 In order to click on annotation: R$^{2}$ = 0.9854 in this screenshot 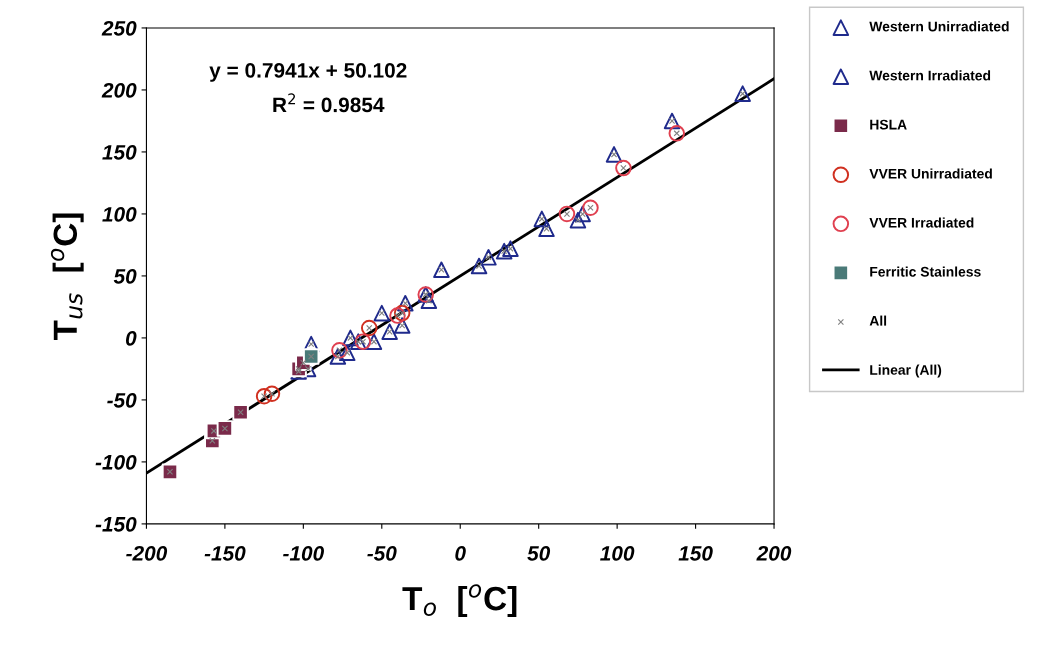, I will do `click(329, 103)`.